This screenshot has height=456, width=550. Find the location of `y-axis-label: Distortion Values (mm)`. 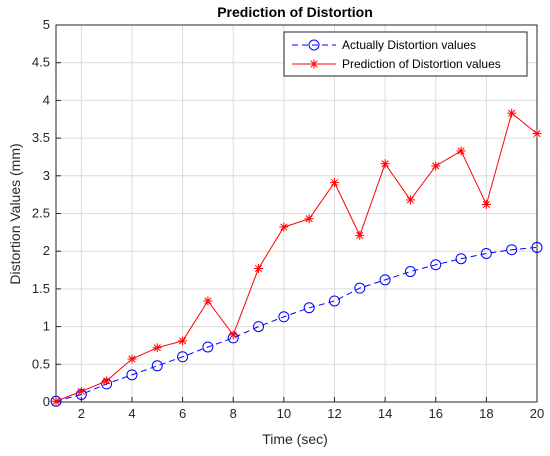

y-axis-label: Distortion Values (mm) is located at coordinates (15, 213).